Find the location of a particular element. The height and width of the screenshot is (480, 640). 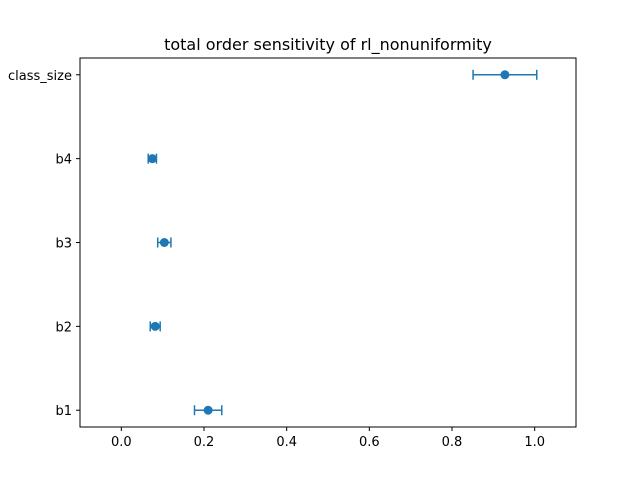

x-tick-label: 0.8 is located at coordinates (452, 442).